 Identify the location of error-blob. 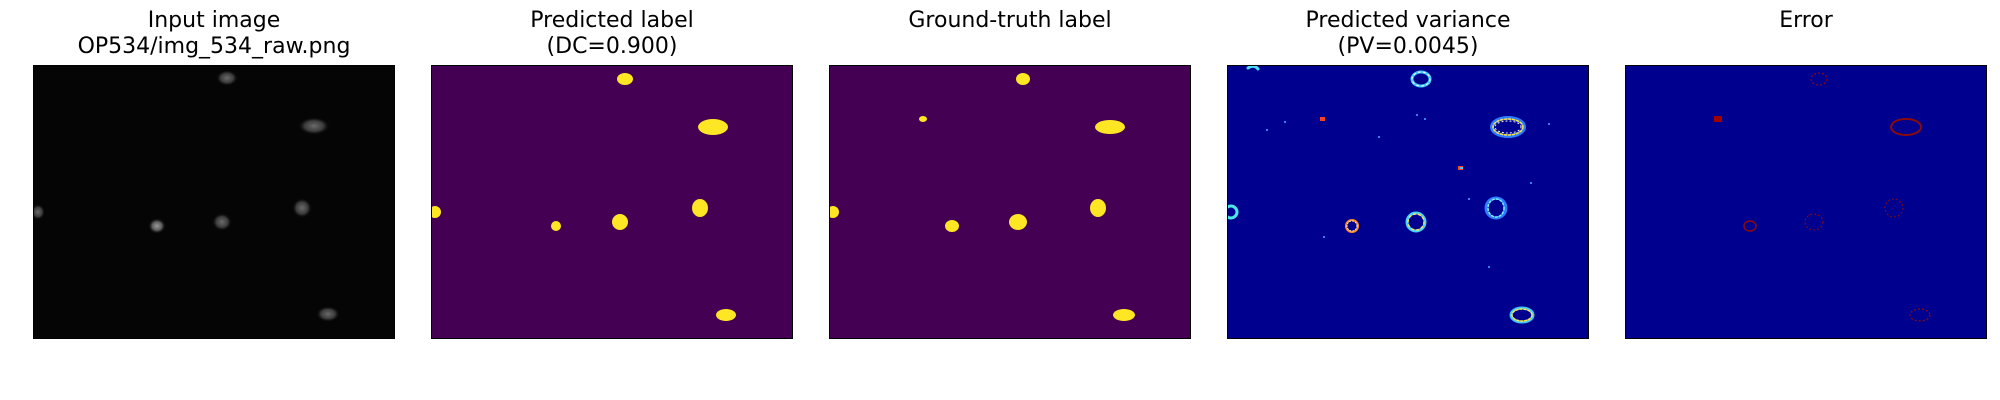
(1718, 119).